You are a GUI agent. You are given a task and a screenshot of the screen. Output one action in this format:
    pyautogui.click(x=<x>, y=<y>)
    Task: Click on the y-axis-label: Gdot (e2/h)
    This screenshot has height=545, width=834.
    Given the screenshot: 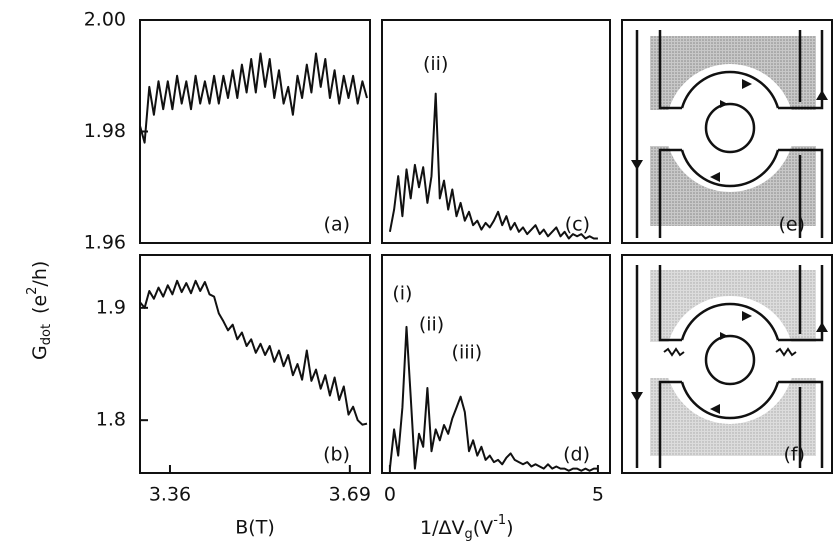 What is the action you would take?
    pyautogui.click(x=39, y=310)
    